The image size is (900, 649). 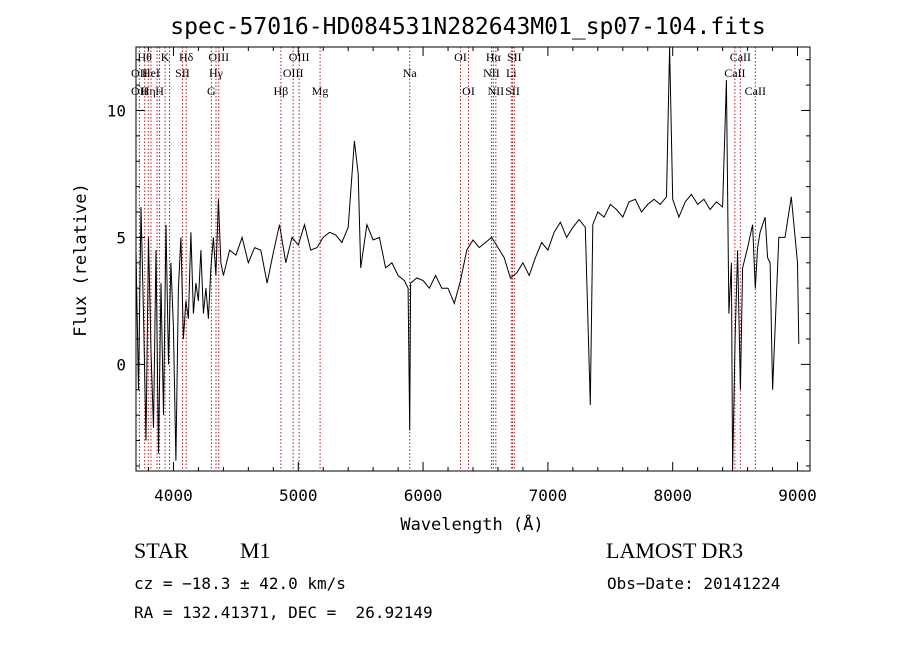 What do you see at coordinates (116, 110) in the screenshot?
I see `y-tick-label: 10` at bounding box center [116, 110].